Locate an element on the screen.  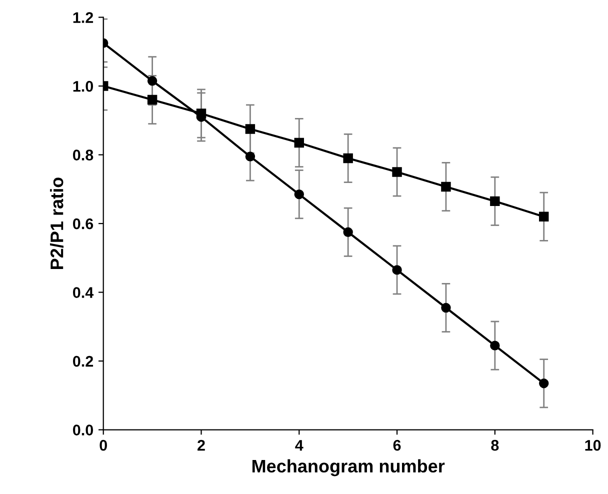
x-tick-label: 2 is located at coordinates (201, 445).